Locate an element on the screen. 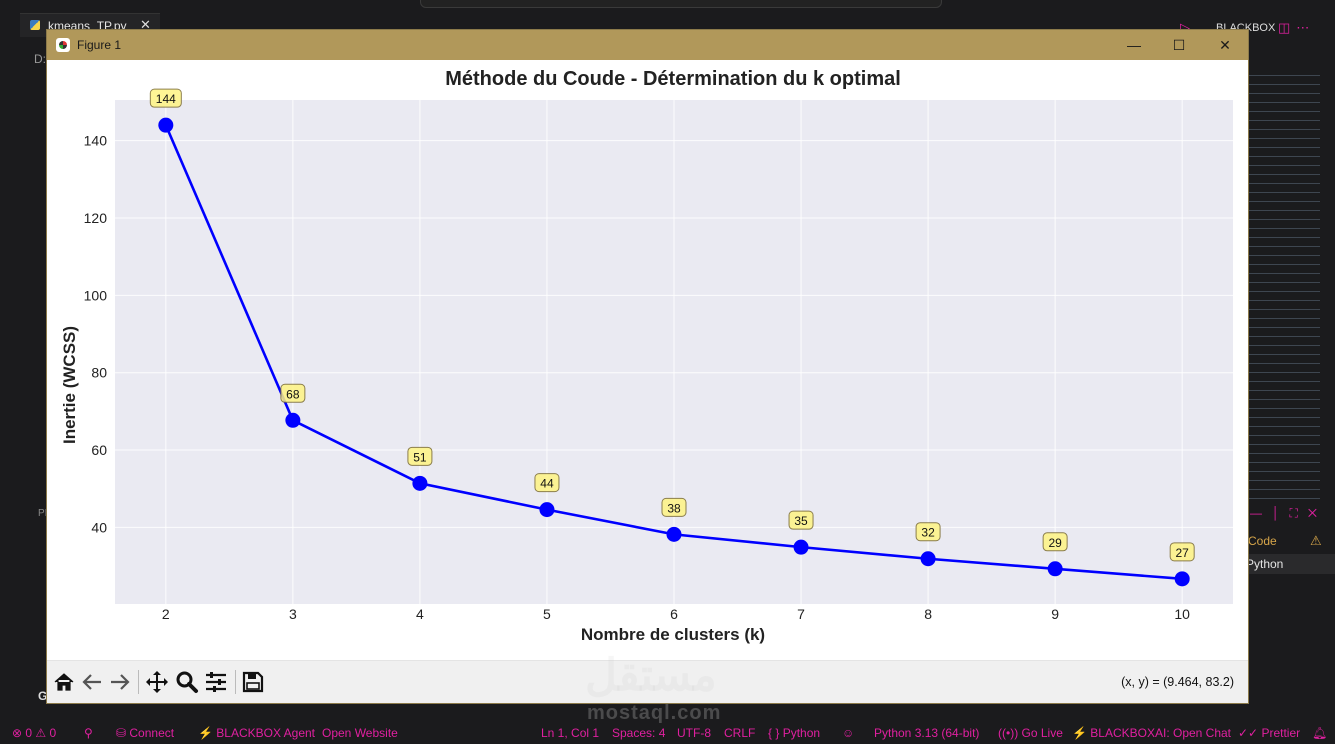 This screenshot has width=1335, height=744. indentation: Spaces: 4 is located at coordinates (639, 733).